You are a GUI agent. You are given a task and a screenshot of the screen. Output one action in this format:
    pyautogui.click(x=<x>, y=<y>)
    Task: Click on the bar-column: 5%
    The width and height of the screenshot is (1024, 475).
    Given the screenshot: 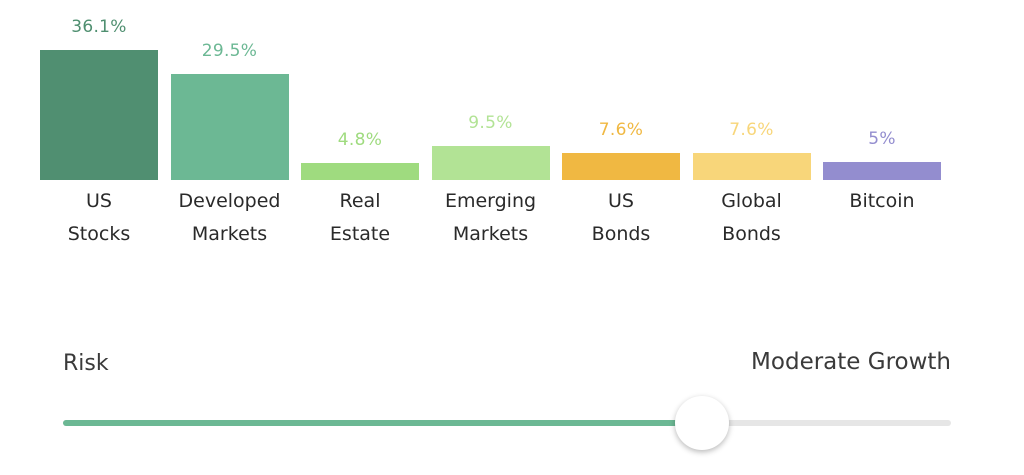 What is the action you would take?
    pyautogui.click(x=882, y=90)
    